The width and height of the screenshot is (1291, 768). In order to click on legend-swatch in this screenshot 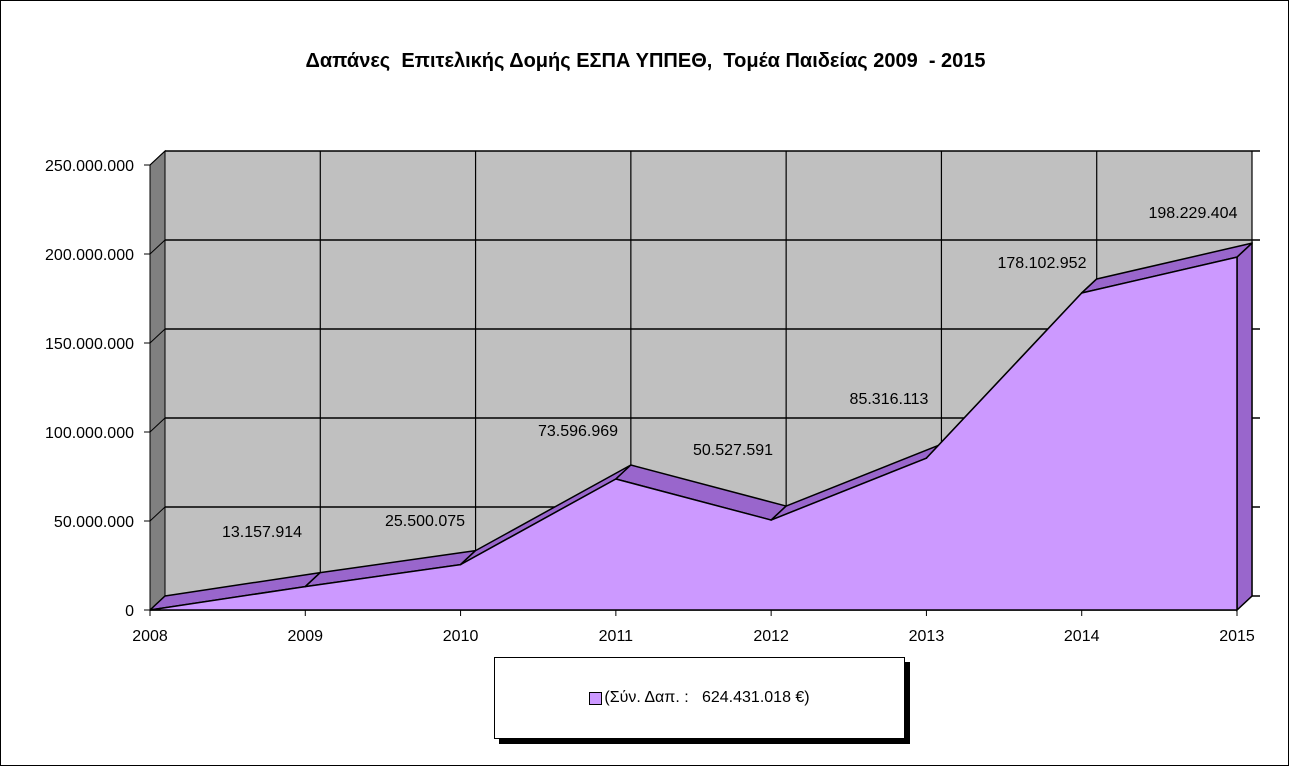, I will do `click(596, 698)`.